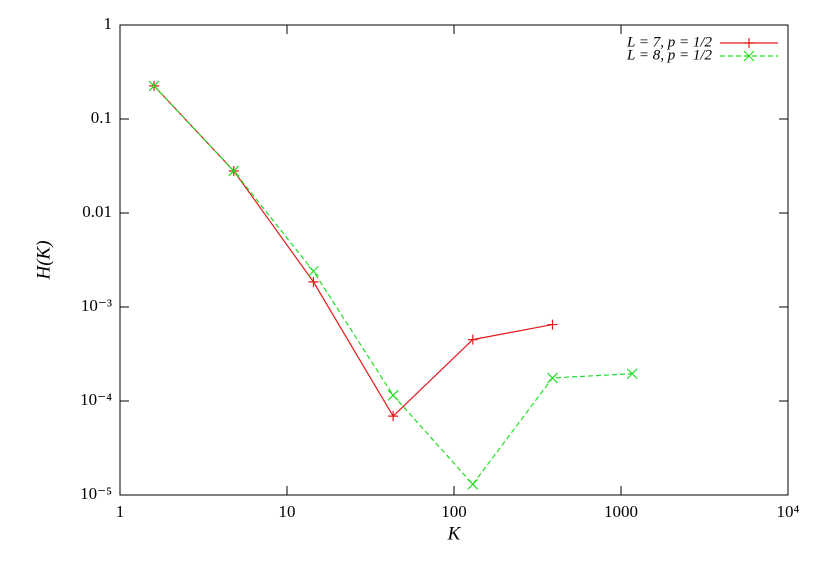 The height and width of the screenshot is (567, 830). I want to click on y-tick-label: 0.01, so click(97, 211).